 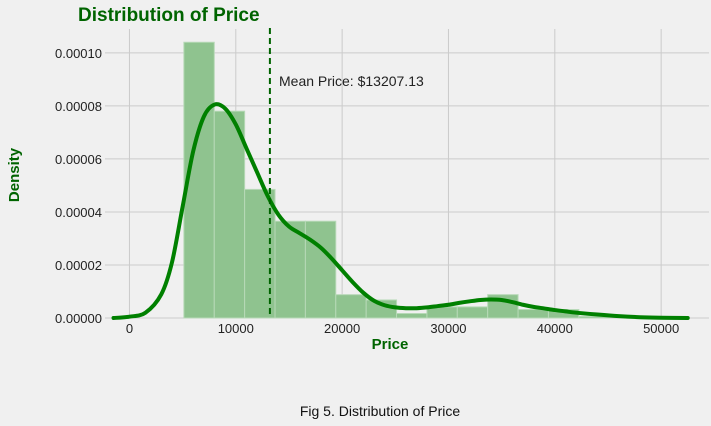 What do you see at coordinates (78, 53) in the screenshot?
I see `y-tick-label: 0.00010` at bounding box center [78, 53].